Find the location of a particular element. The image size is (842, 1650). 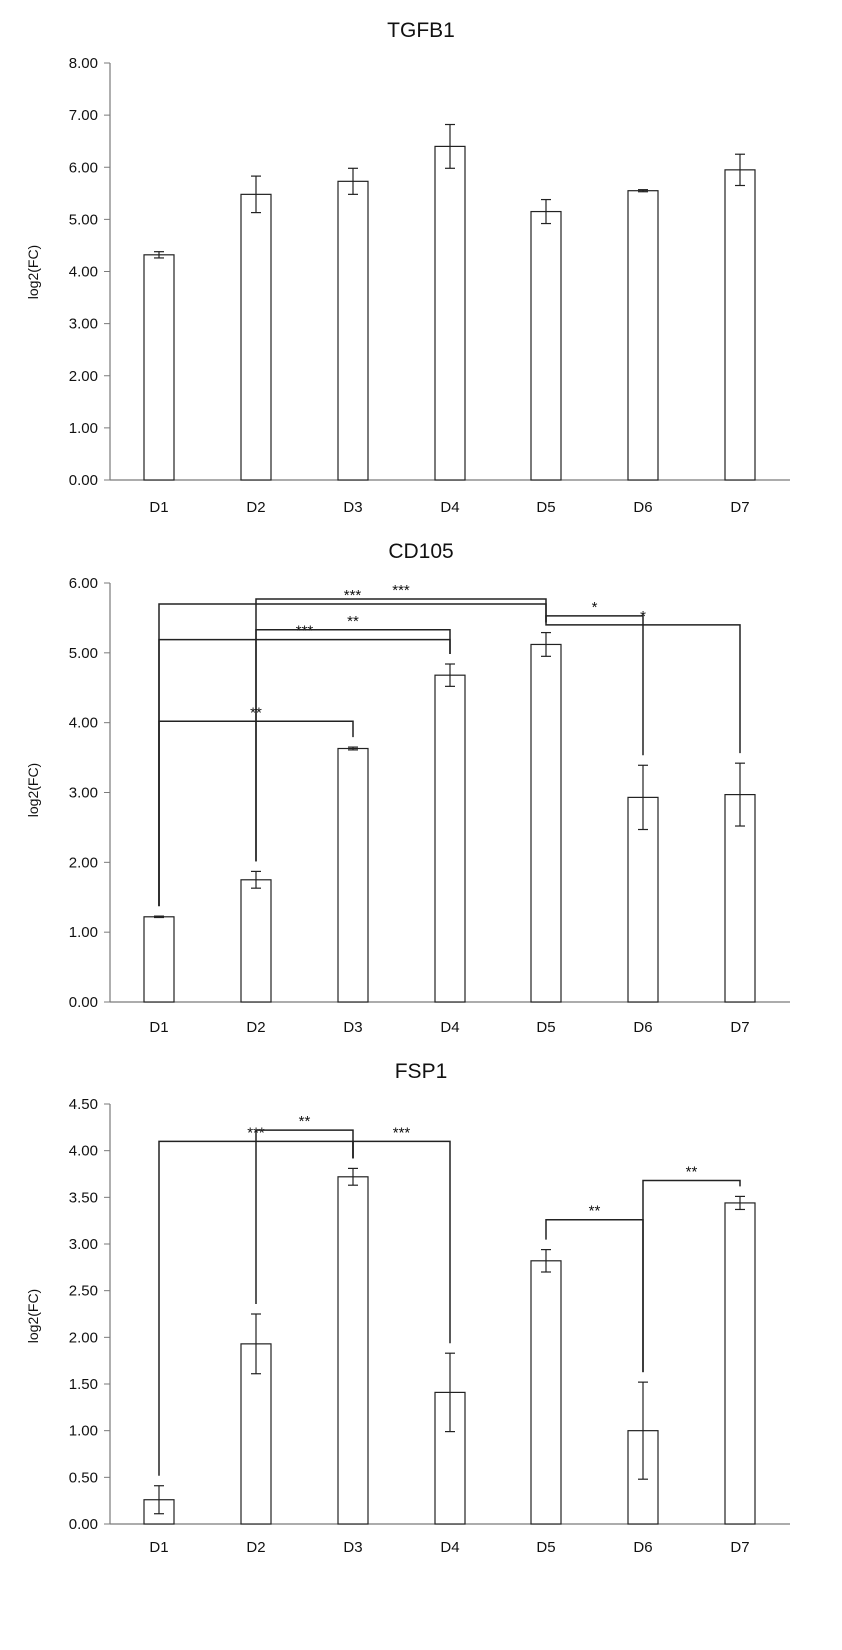

chart-title: TGFB1 is located at coordinates (421, 30).